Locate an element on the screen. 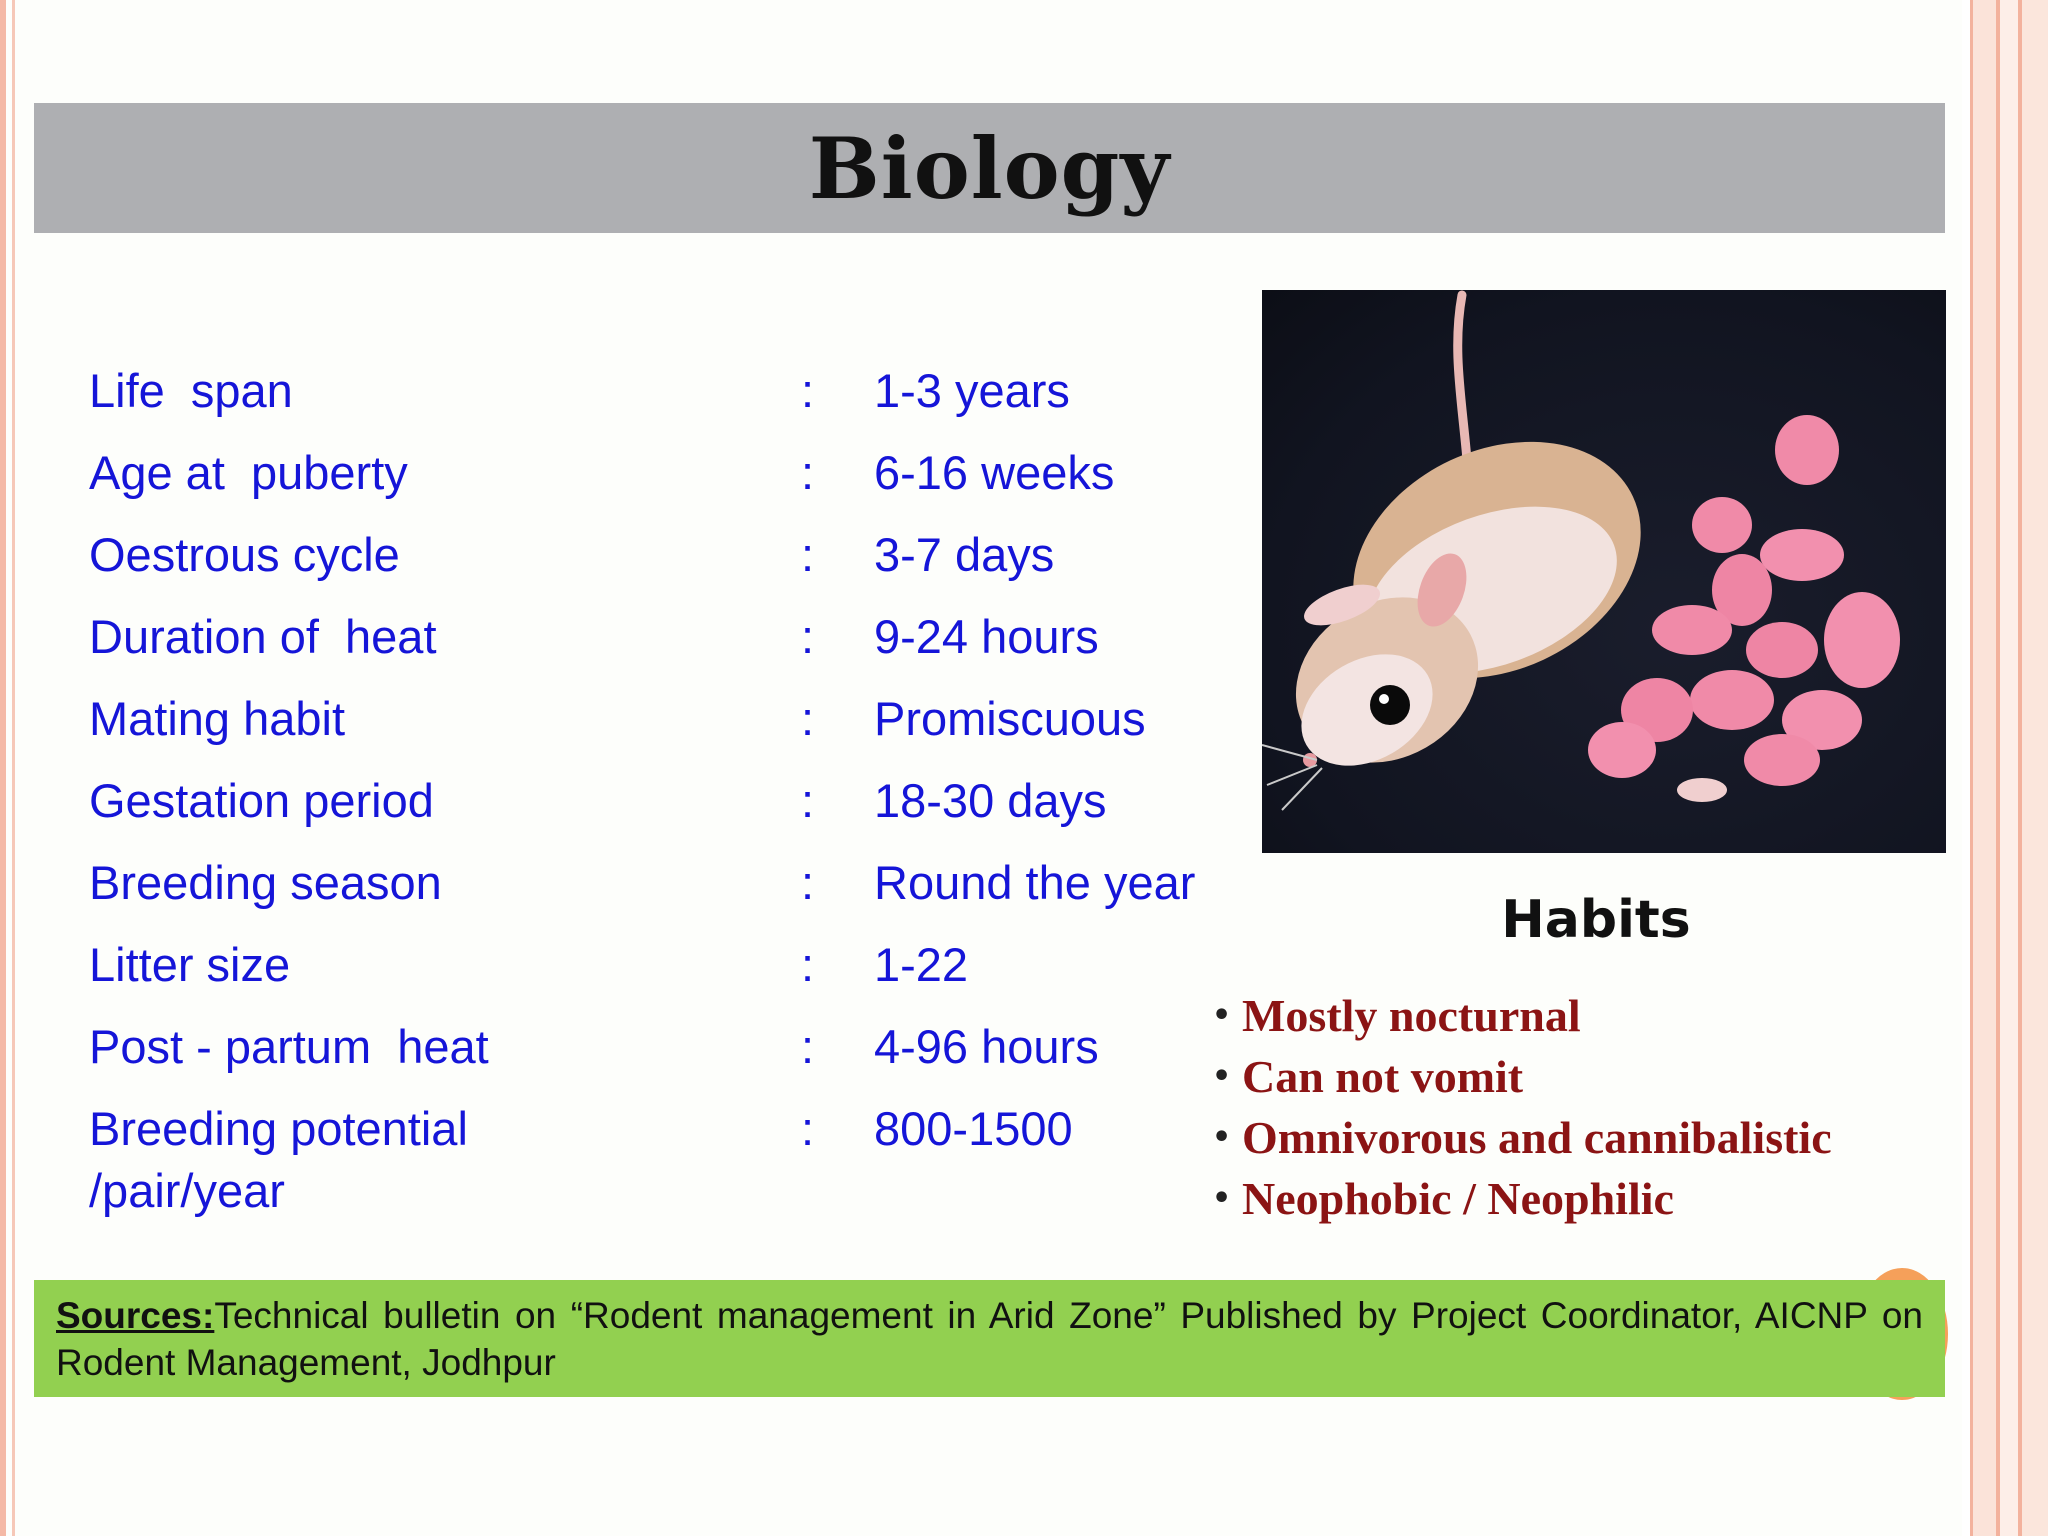 Image resolution: width=2048 pixels, height=1536 pixels. gerbil-with-pups-photo is located at coordinates (1604, 571).